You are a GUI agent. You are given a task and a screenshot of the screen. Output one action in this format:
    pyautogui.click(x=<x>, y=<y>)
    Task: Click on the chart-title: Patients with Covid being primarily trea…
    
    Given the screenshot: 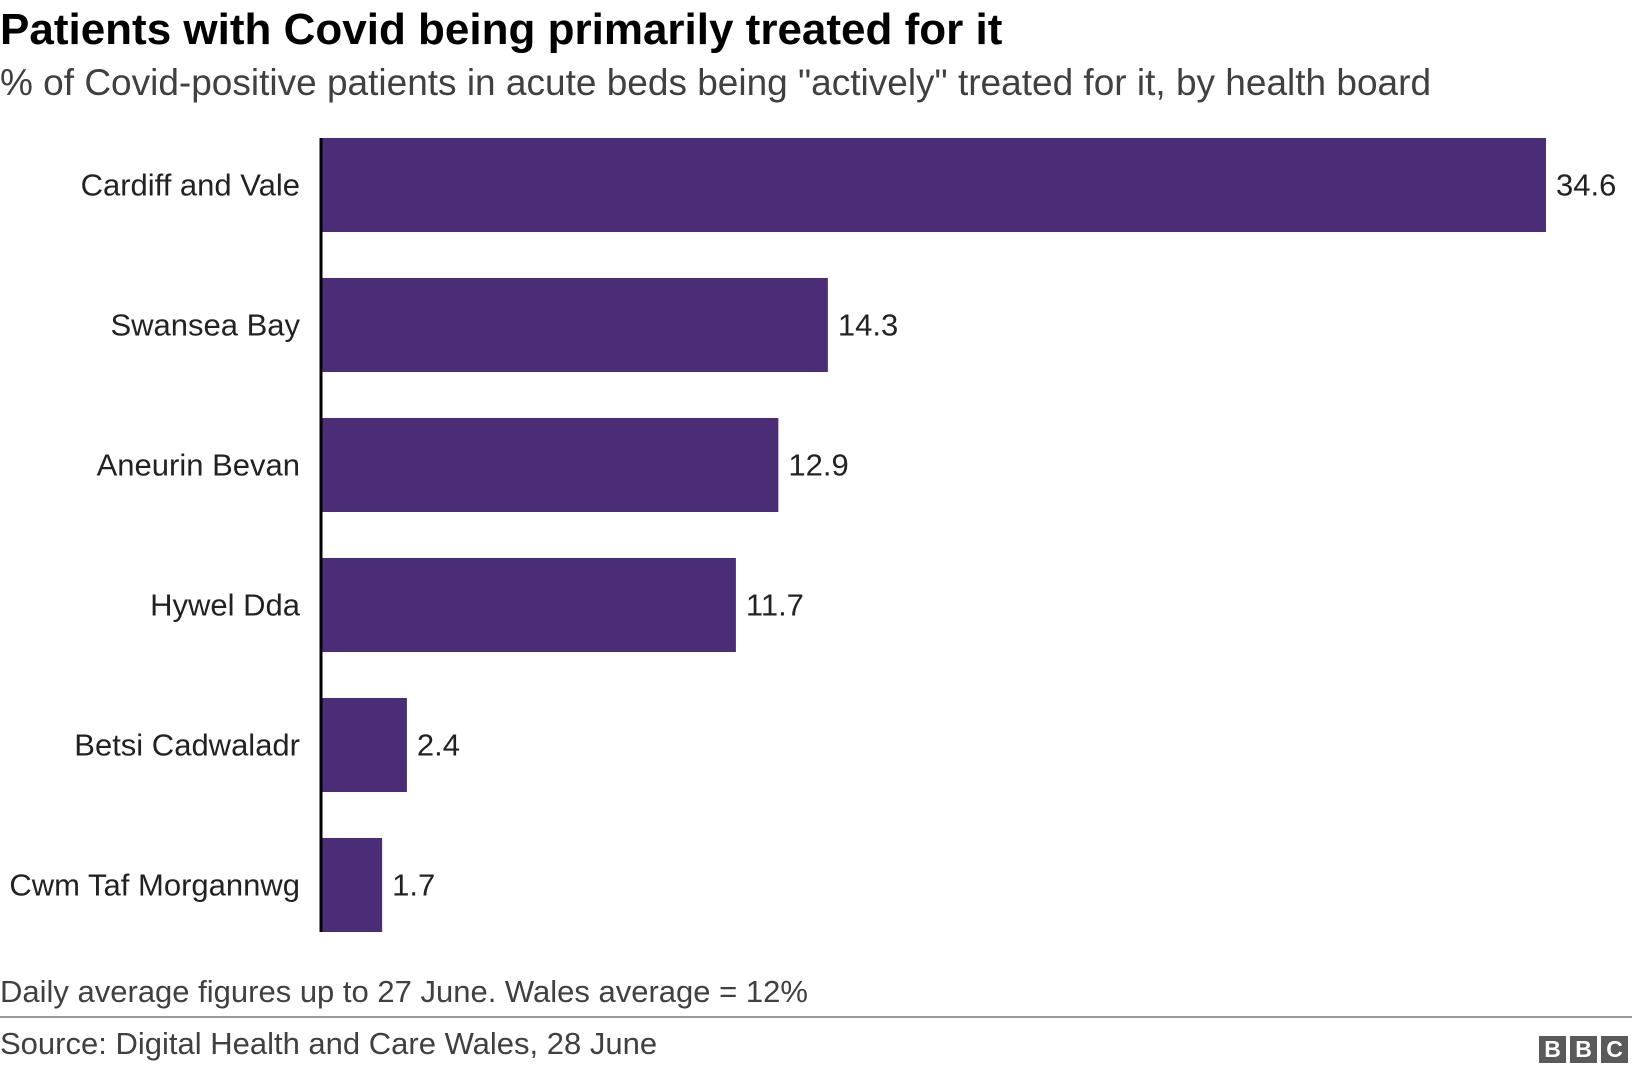 What is the action you would take?
    pyautogui.click(x=501, y=29)
    